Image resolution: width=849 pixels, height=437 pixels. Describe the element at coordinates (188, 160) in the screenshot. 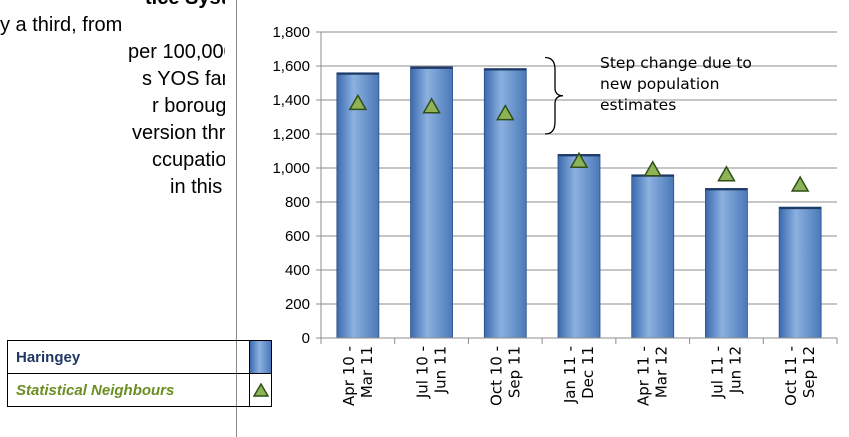

I see `text-line: ccupational` at that location.